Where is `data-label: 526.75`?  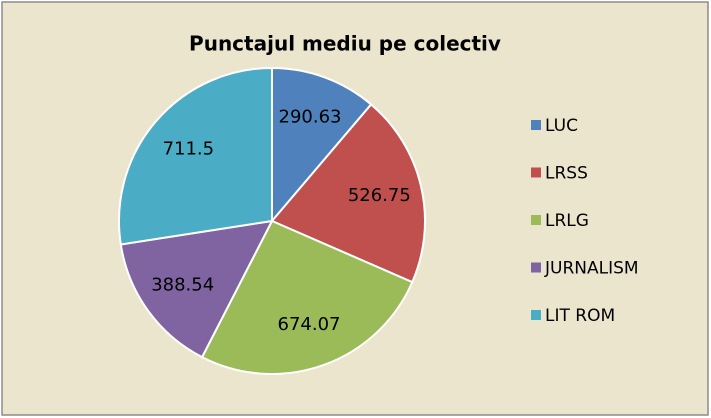
data-label: 526.75 is located at coordinates (379, 195).